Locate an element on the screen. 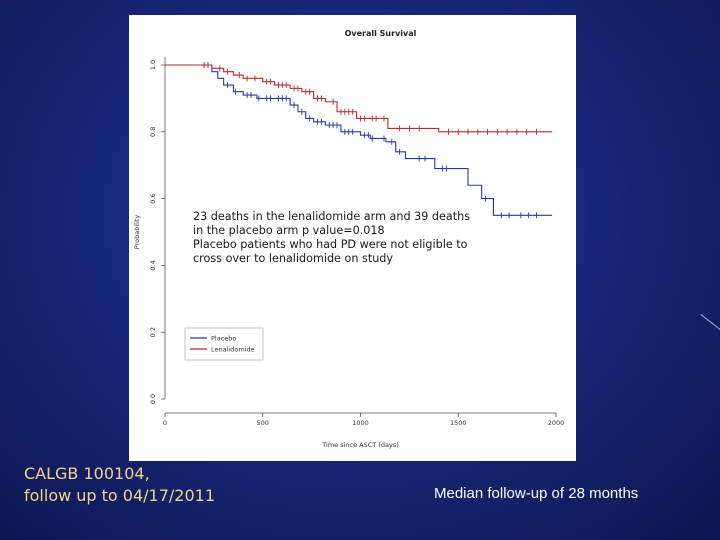  decorative-line is located at coordinates (710, 322).